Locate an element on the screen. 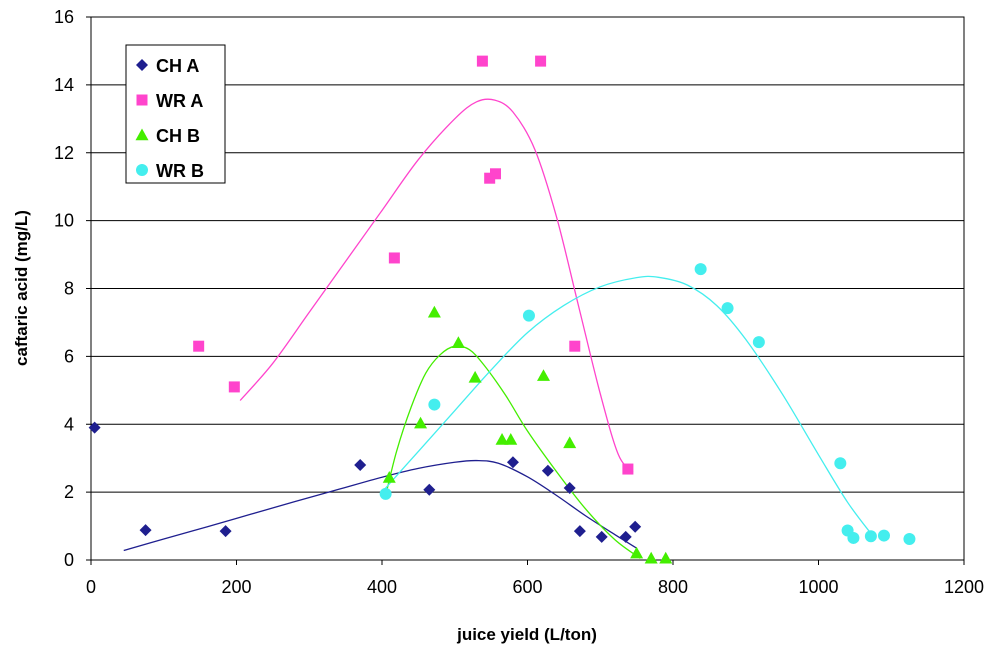 This screenshot has width=992, height=650. trendline-ch-b is located at coordinates (513, 452).